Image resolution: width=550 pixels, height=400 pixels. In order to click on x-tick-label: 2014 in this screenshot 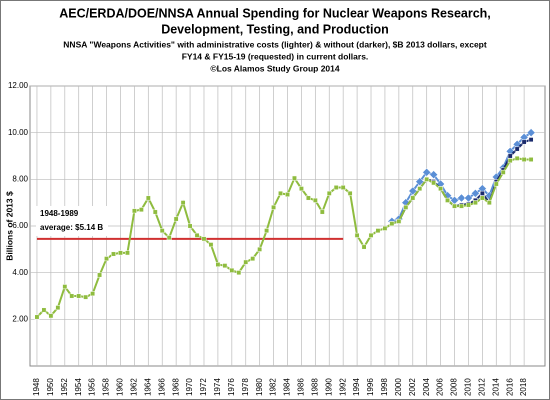, I will do `click(495, 387)`.